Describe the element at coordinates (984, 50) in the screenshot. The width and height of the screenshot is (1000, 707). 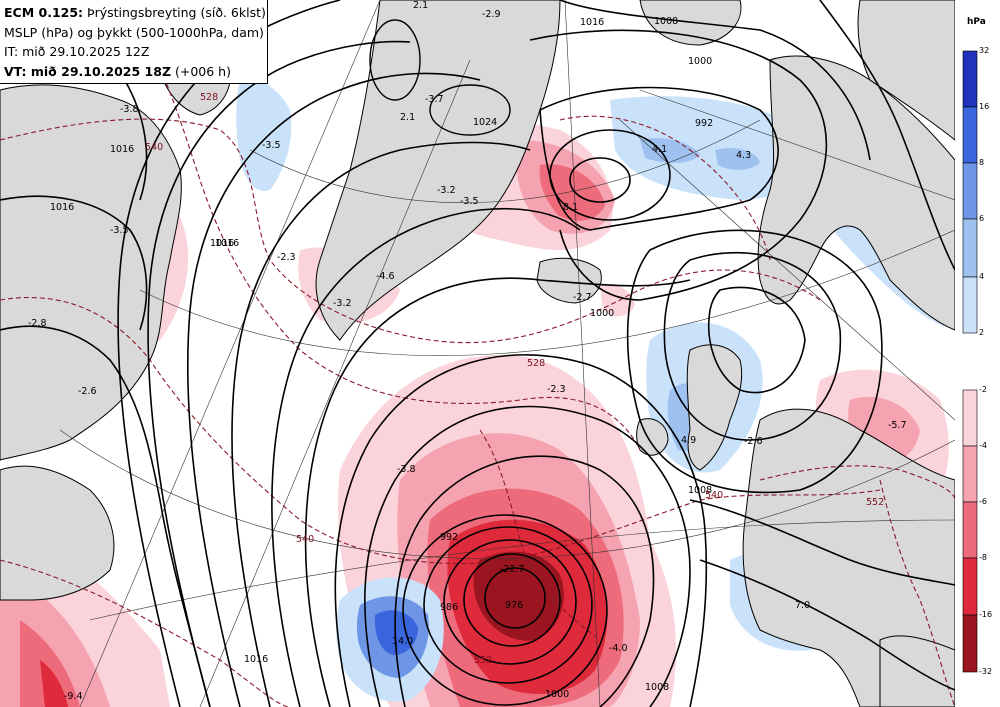
I see `legend-tick: 32` at that location.